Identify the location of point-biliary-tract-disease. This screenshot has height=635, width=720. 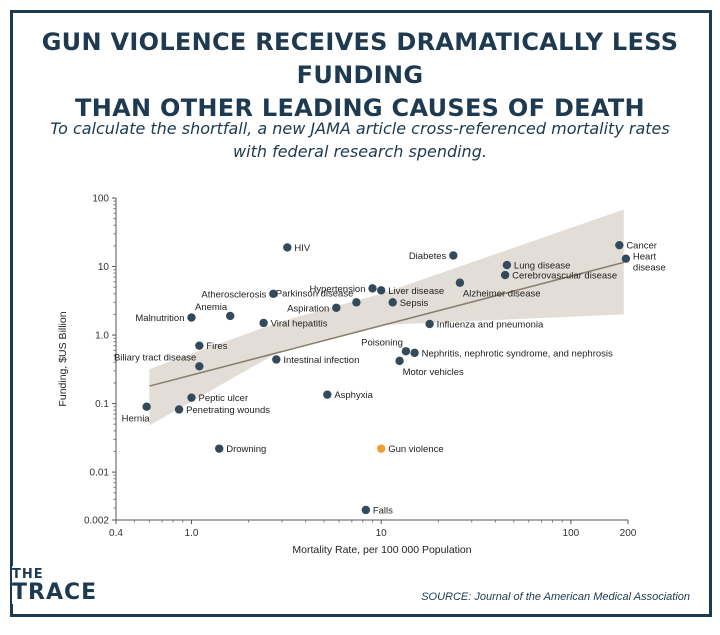
(199, 366).